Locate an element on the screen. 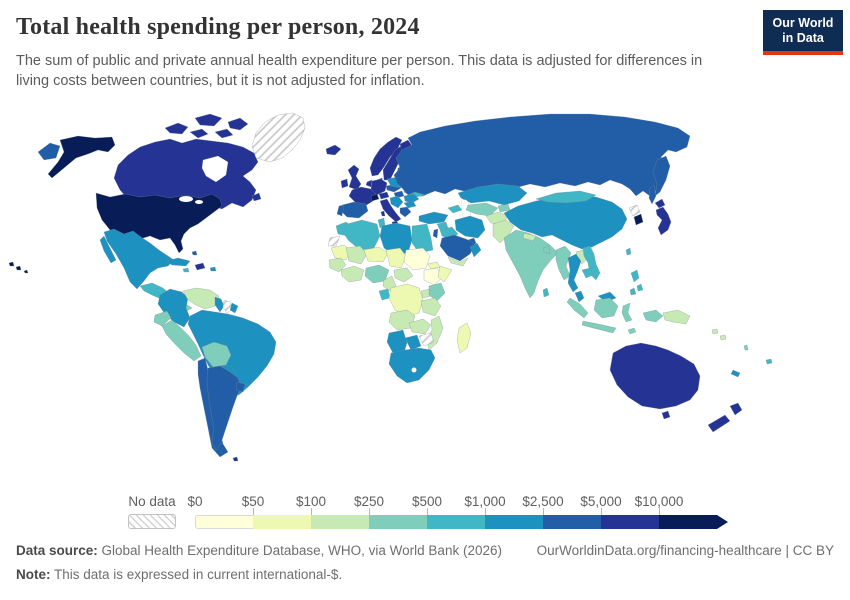  country-mali is located at coordinates (356, 255).